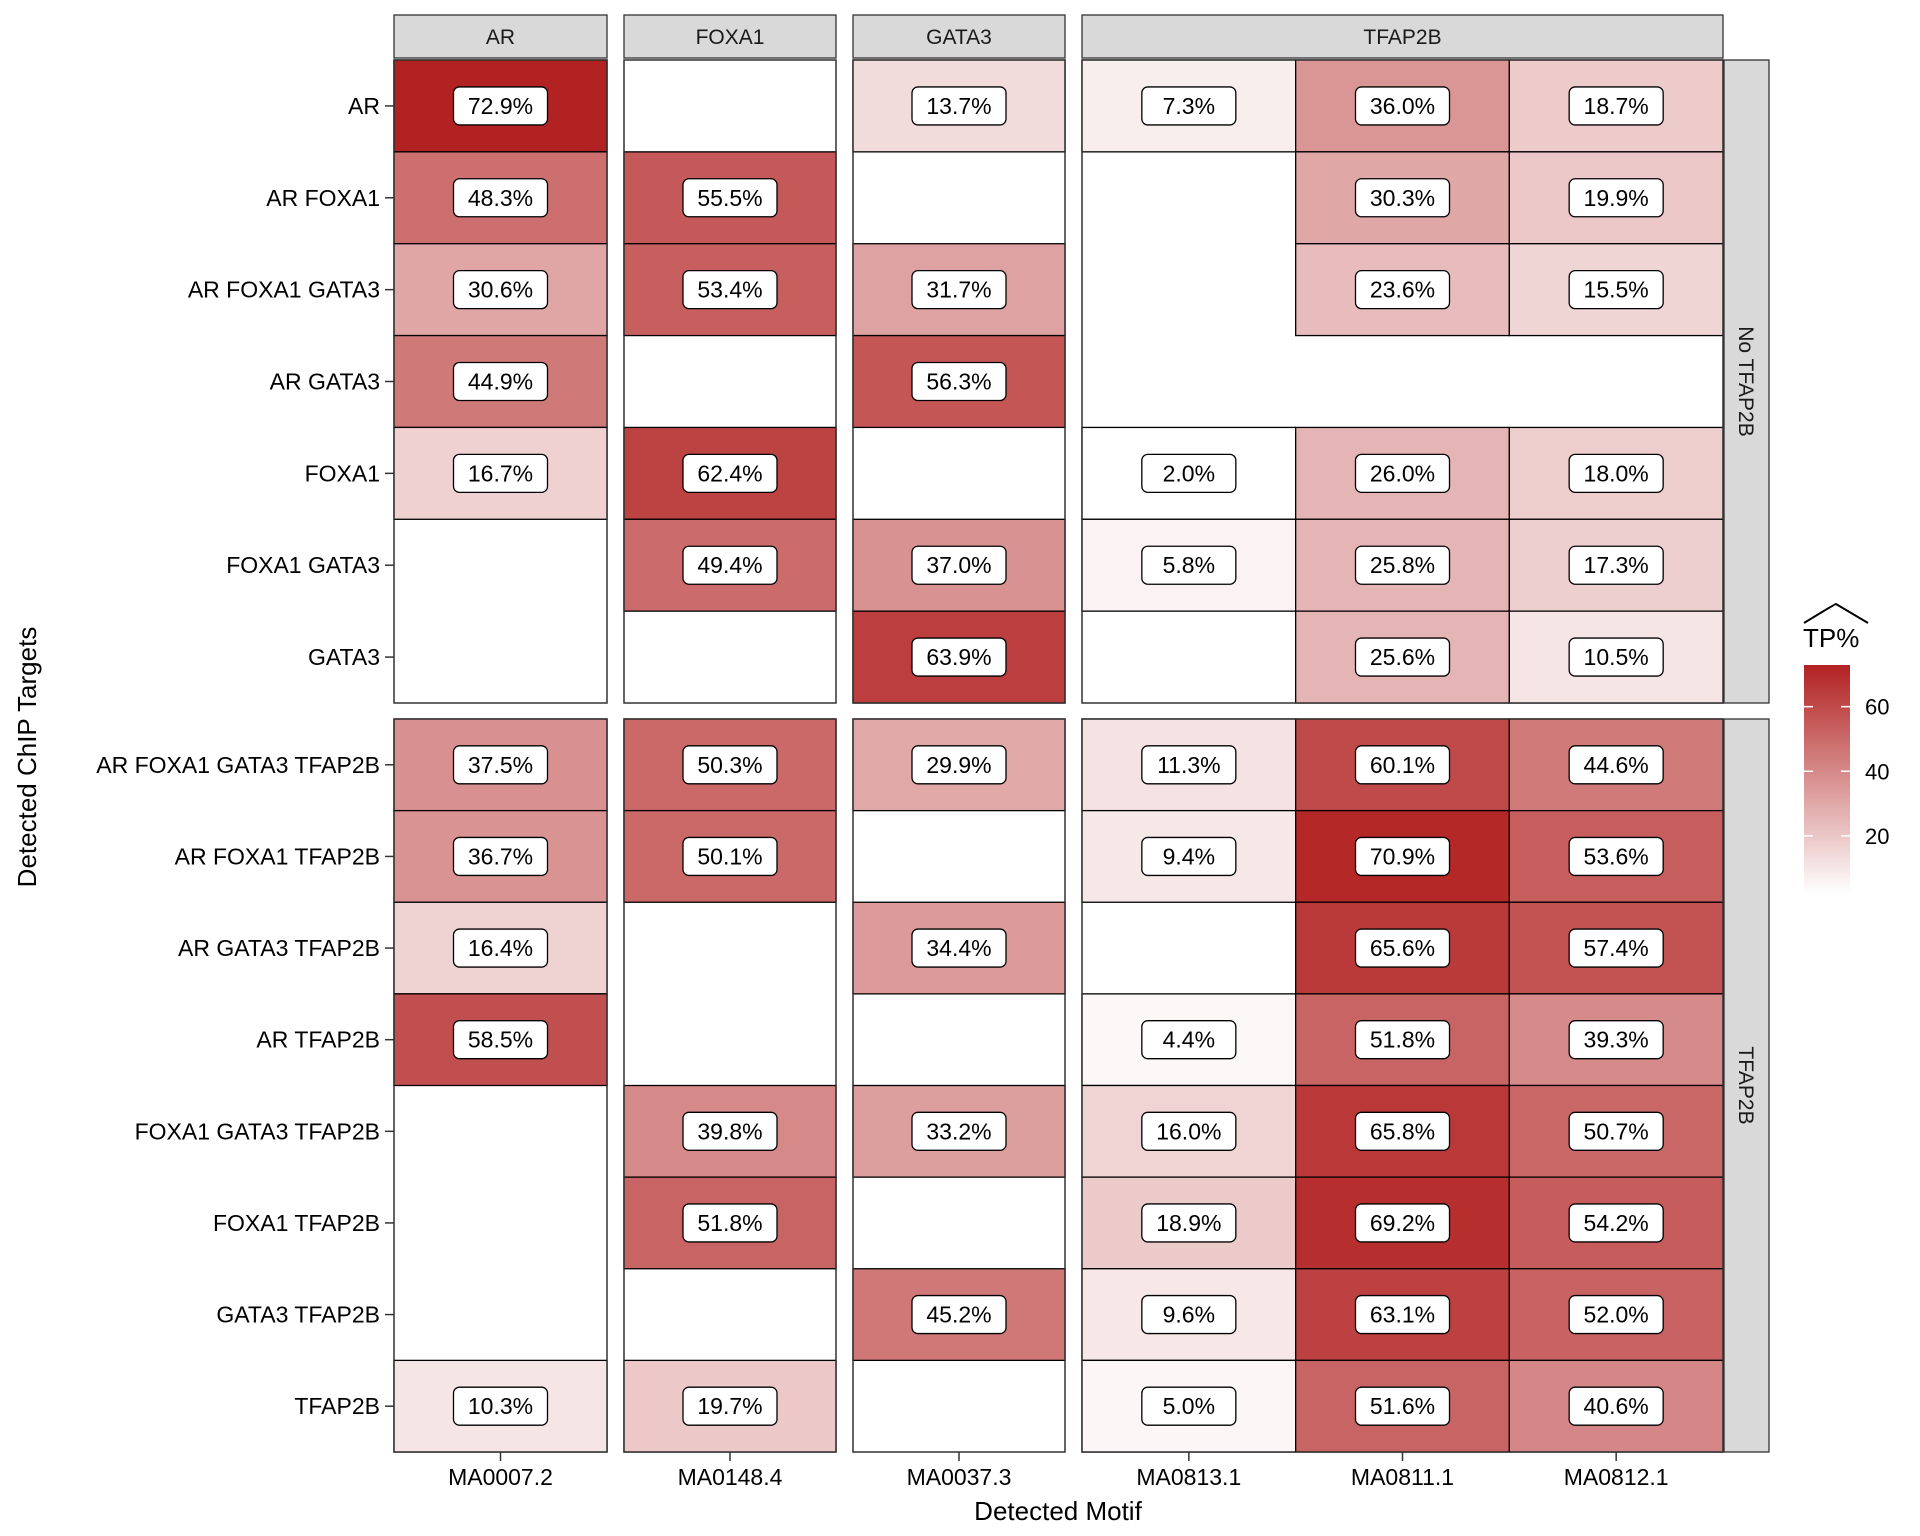 The width and height of the screenshot is (1920, 1536). What do you see at coordinates (730, 37) in the screenshot?
I see `column-strip-label: FOXA1` at bounding box center [730, 37].